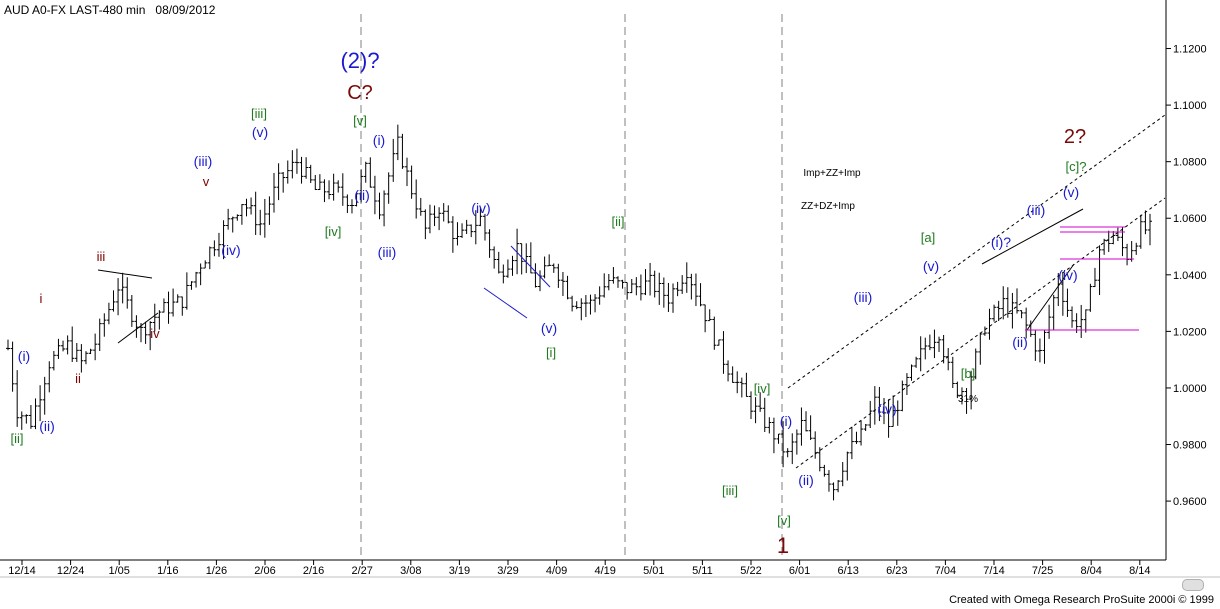 This screenshot has height=609, width=1220. What do you see at coordinates (505, 303) in the screenshot?
I see `wedge-lower-line` at bounding box center [505, 303].